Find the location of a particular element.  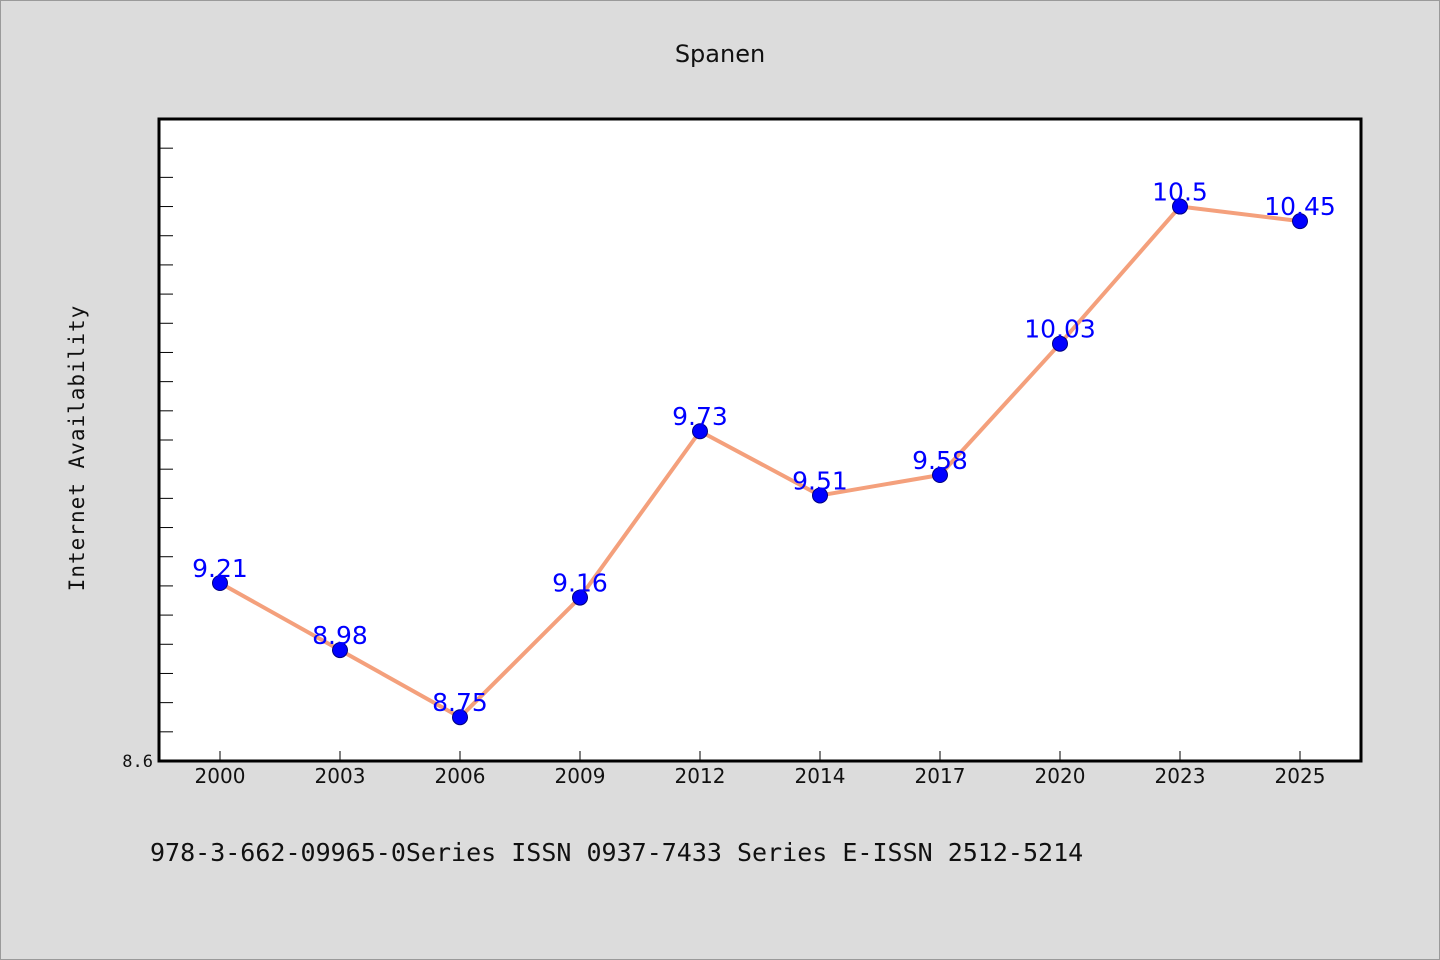

x-tick-label: 2003 is located at coordinates (340, 776).